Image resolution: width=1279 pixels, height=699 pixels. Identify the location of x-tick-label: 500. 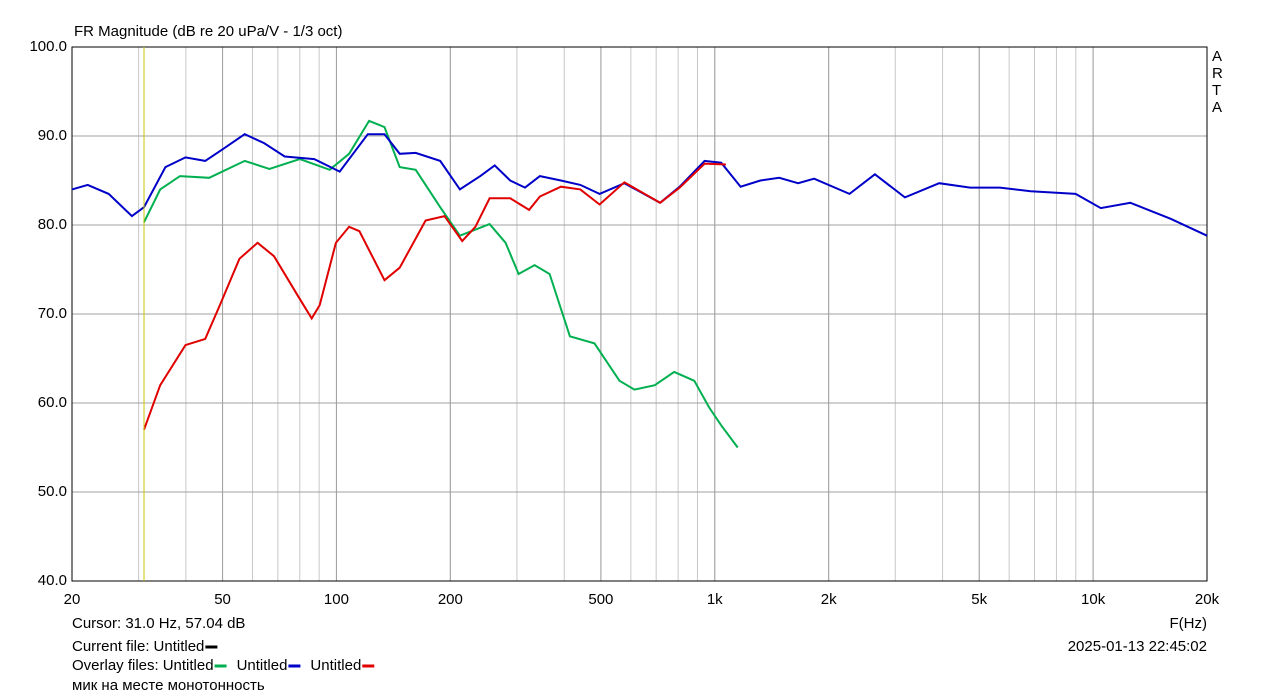
(600, 599).